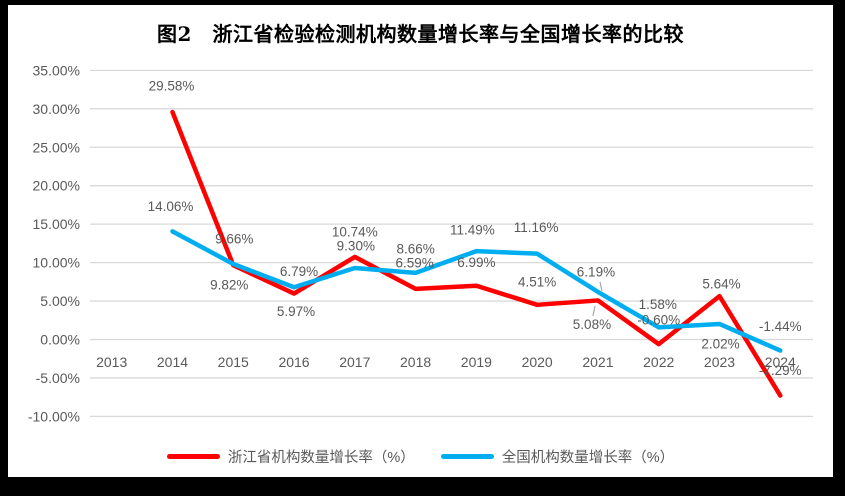 The height and width of the screenshot is (496, 845). What do you see at coordinates (229, 284) in the screenshot?
I see `data-point-label: 9.82%` at bounding box center [229, 284].